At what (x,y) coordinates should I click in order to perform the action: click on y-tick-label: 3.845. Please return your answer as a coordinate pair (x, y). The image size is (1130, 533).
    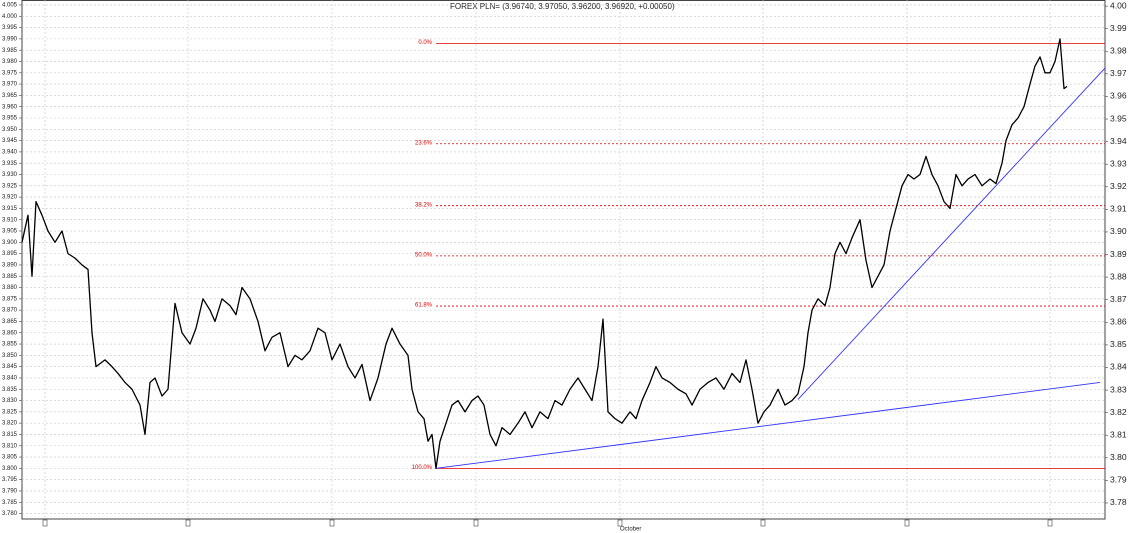
    Looking at the image, I should click on (10, 367).